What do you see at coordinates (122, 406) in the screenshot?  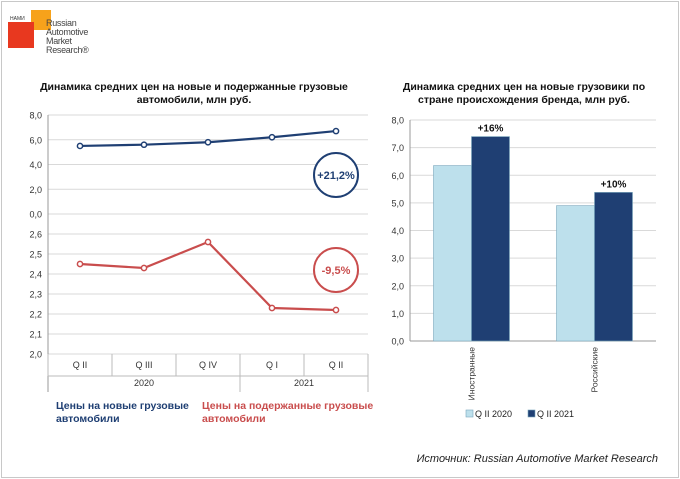 I see `legend-line: Цены на новые грузовые` at bounding box center [122, 406].